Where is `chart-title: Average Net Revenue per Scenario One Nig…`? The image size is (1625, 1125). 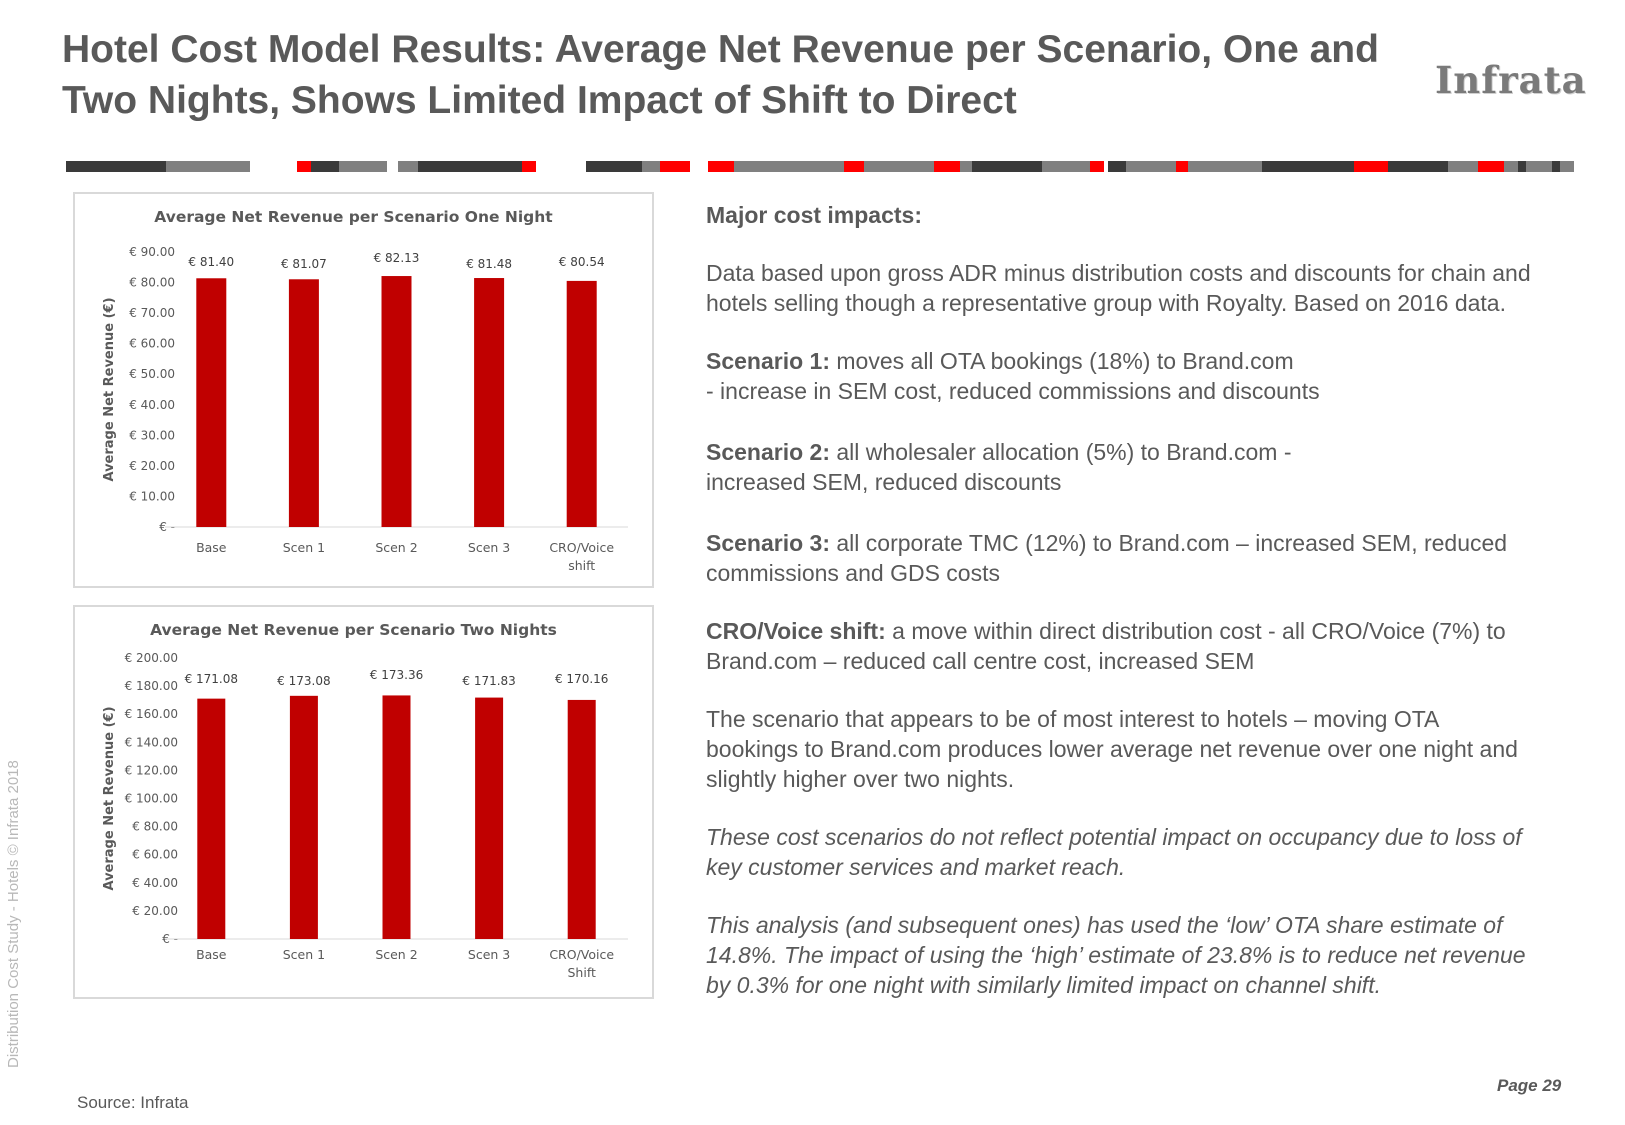
chart-title: Average Net Revenue per Scenario One Nig… is located at coordinates (353, 217).